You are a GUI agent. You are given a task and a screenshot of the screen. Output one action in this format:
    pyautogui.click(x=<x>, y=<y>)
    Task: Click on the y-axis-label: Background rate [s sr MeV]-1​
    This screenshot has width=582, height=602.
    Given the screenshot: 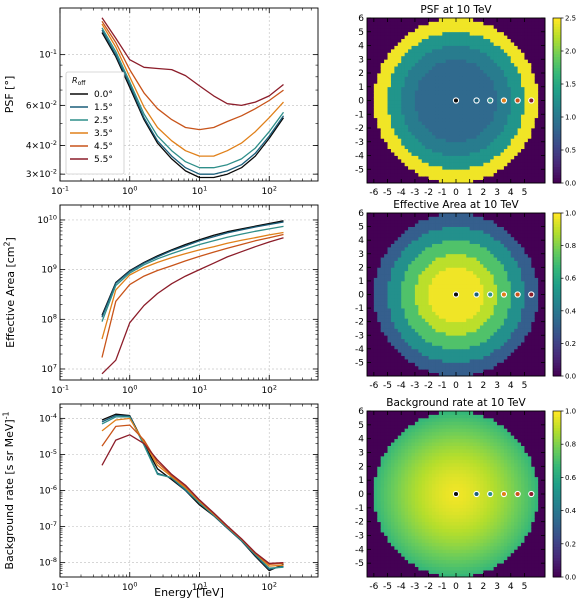 What is the action you would take?
    pyautogui.click(x=9, y=490)
    